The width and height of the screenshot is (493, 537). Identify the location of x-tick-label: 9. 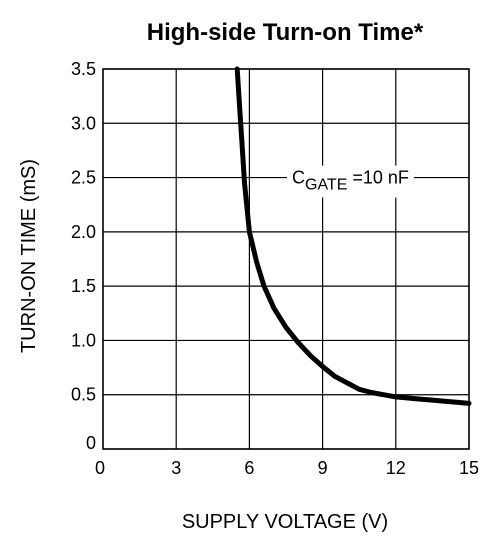
(323, 468).